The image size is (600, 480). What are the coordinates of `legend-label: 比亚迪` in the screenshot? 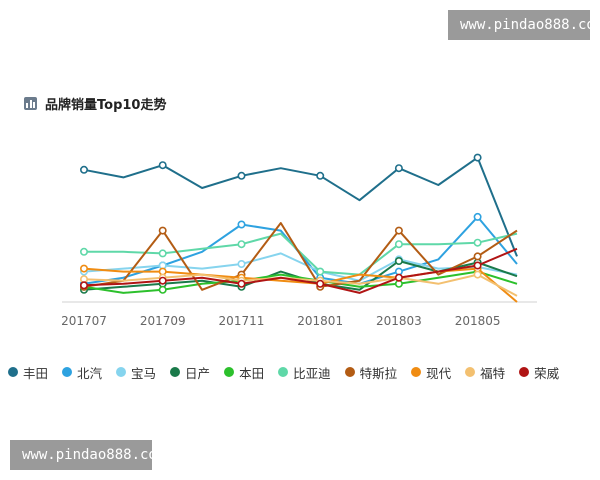 It's located at (312, 373).